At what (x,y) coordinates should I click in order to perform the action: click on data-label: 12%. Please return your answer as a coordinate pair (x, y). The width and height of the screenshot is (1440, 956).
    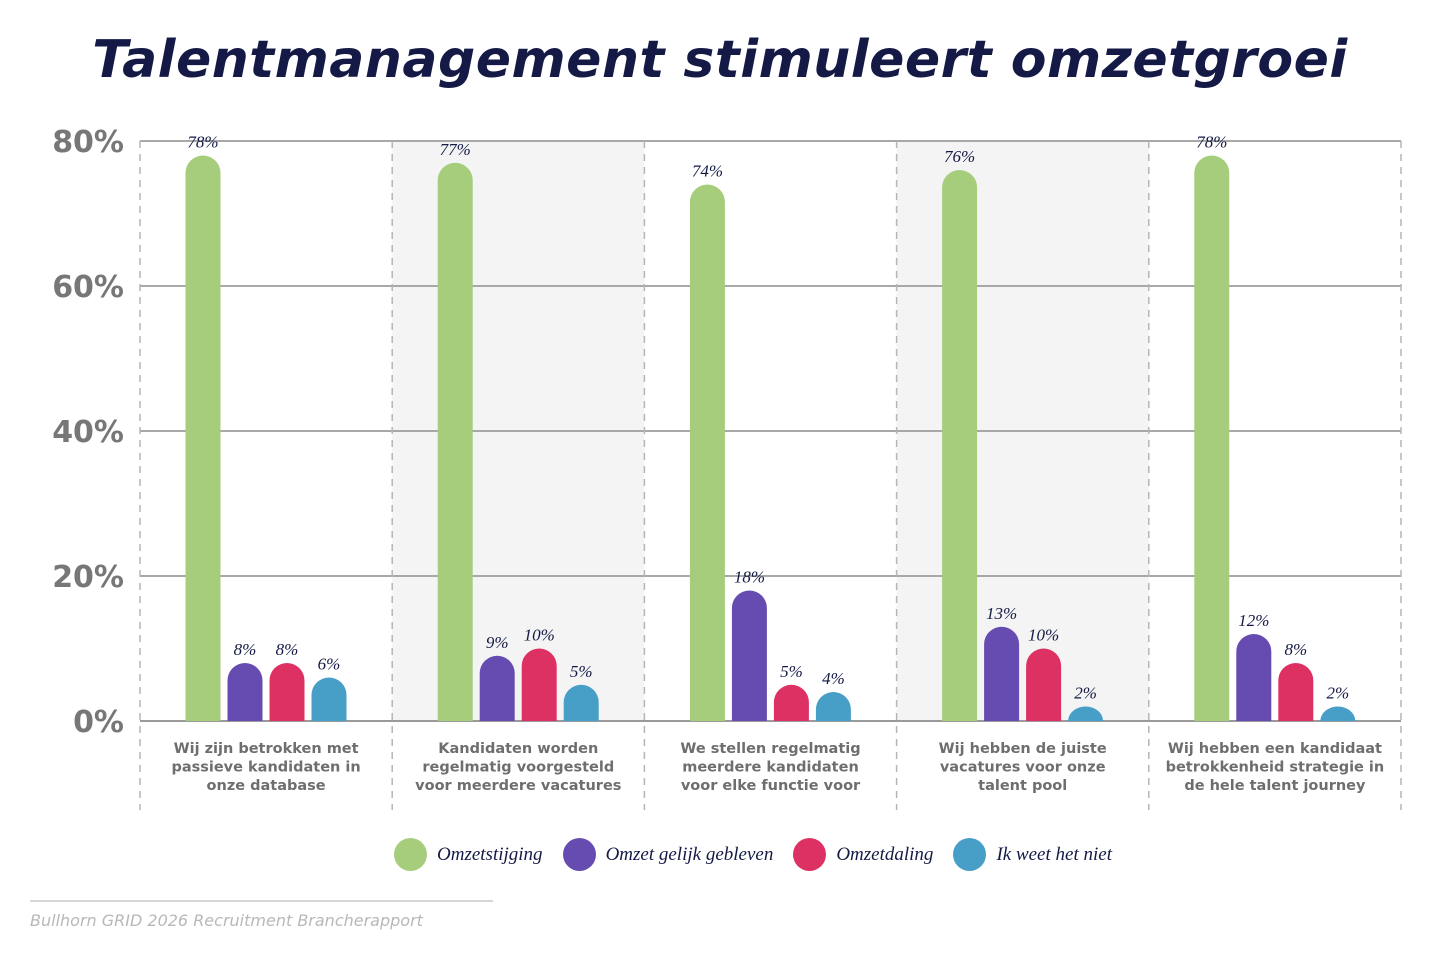
    Looking at the image, I should click on (1253, 620).